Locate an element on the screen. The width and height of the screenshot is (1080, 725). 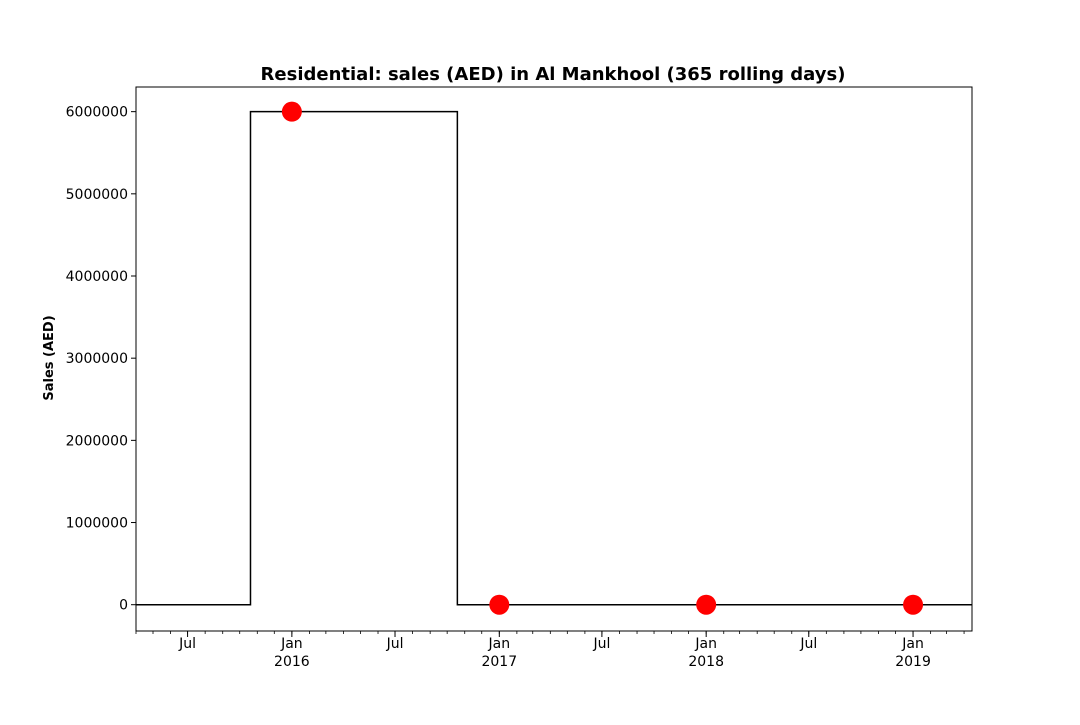
y-tick-label: 0 is located at coordinates (123, 606).